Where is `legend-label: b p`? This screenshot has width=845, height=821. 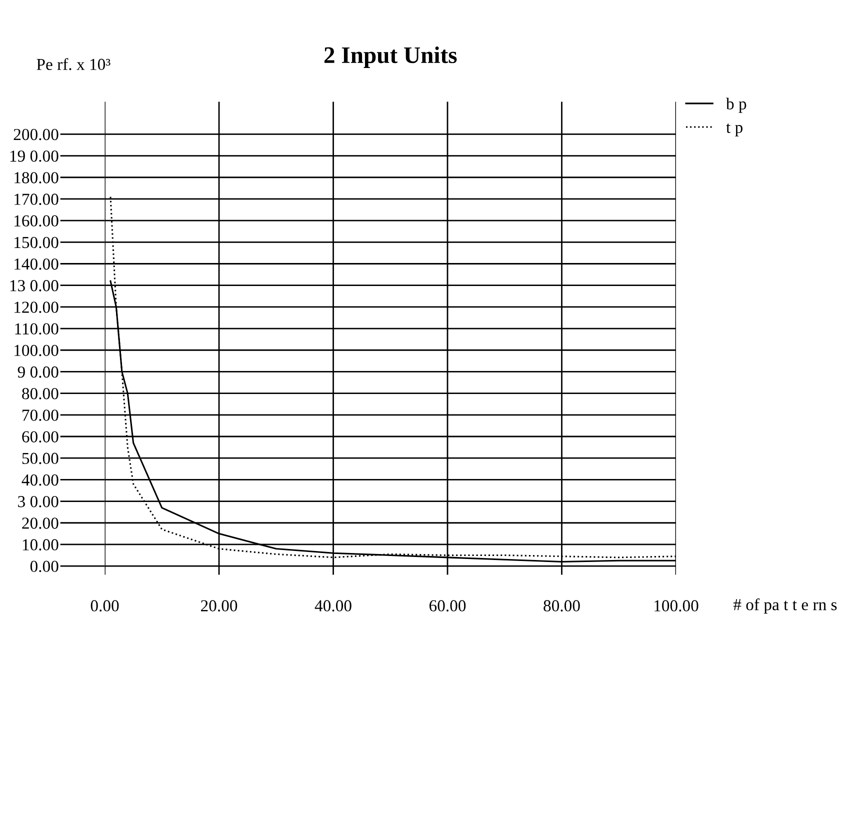 legend-label: b p is located at coordinates (736, 105).